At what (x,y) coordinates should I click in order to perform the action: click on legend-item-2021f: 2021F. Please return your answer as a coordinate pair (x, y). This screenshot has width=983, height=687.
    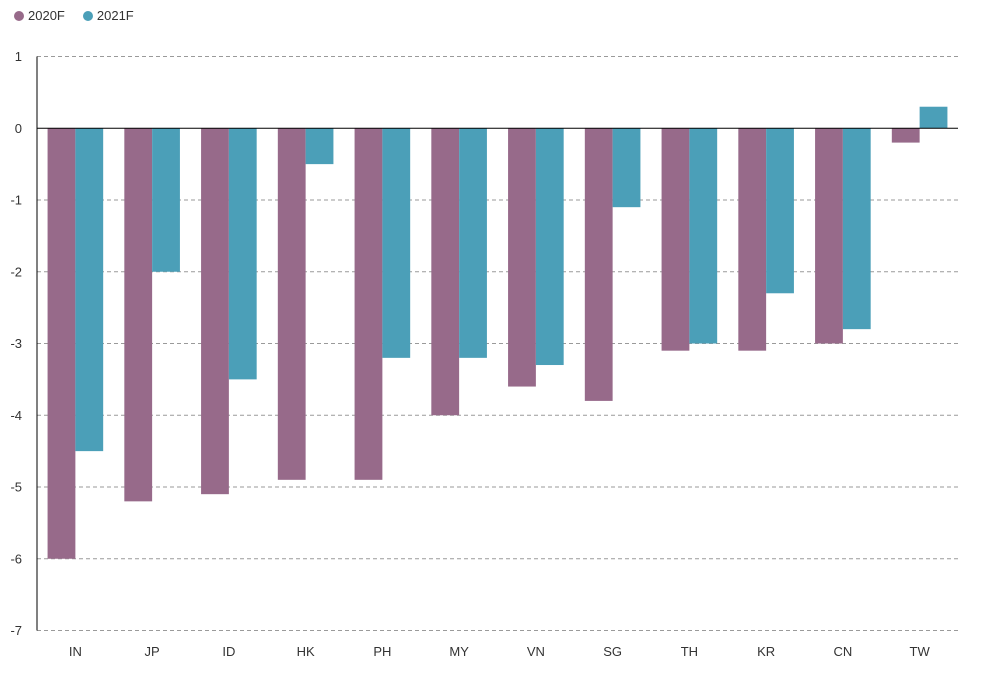
    Looking at the image, I should click on (108, 15).